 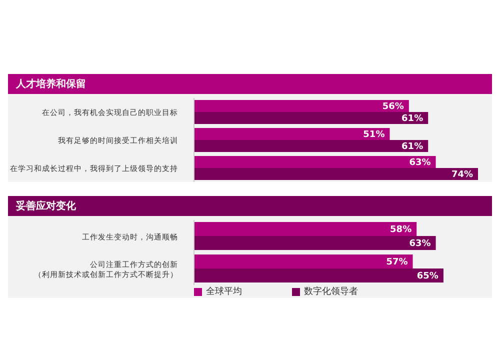 I want to click on legend-label: 全球平均, so click(x=224, y=292).